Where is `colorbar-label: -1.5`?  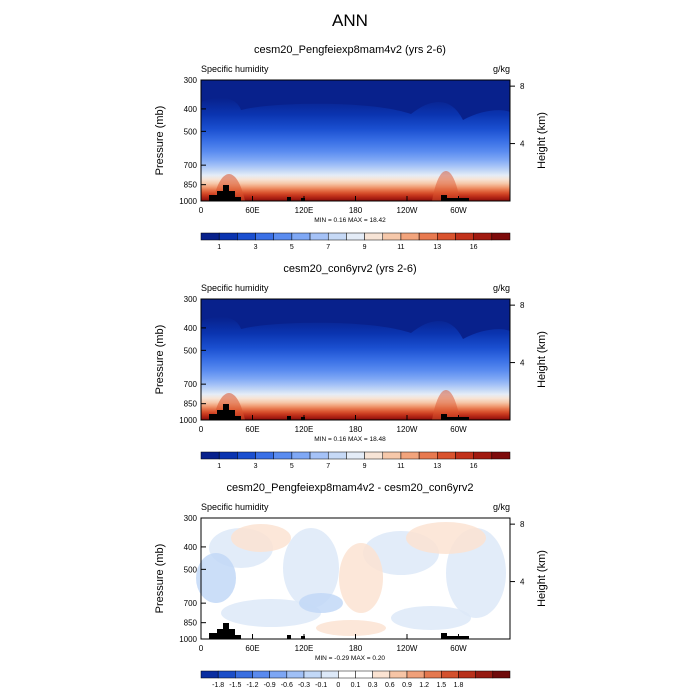
colorbar-label: -1.5 is located at coordinates (235, 685).